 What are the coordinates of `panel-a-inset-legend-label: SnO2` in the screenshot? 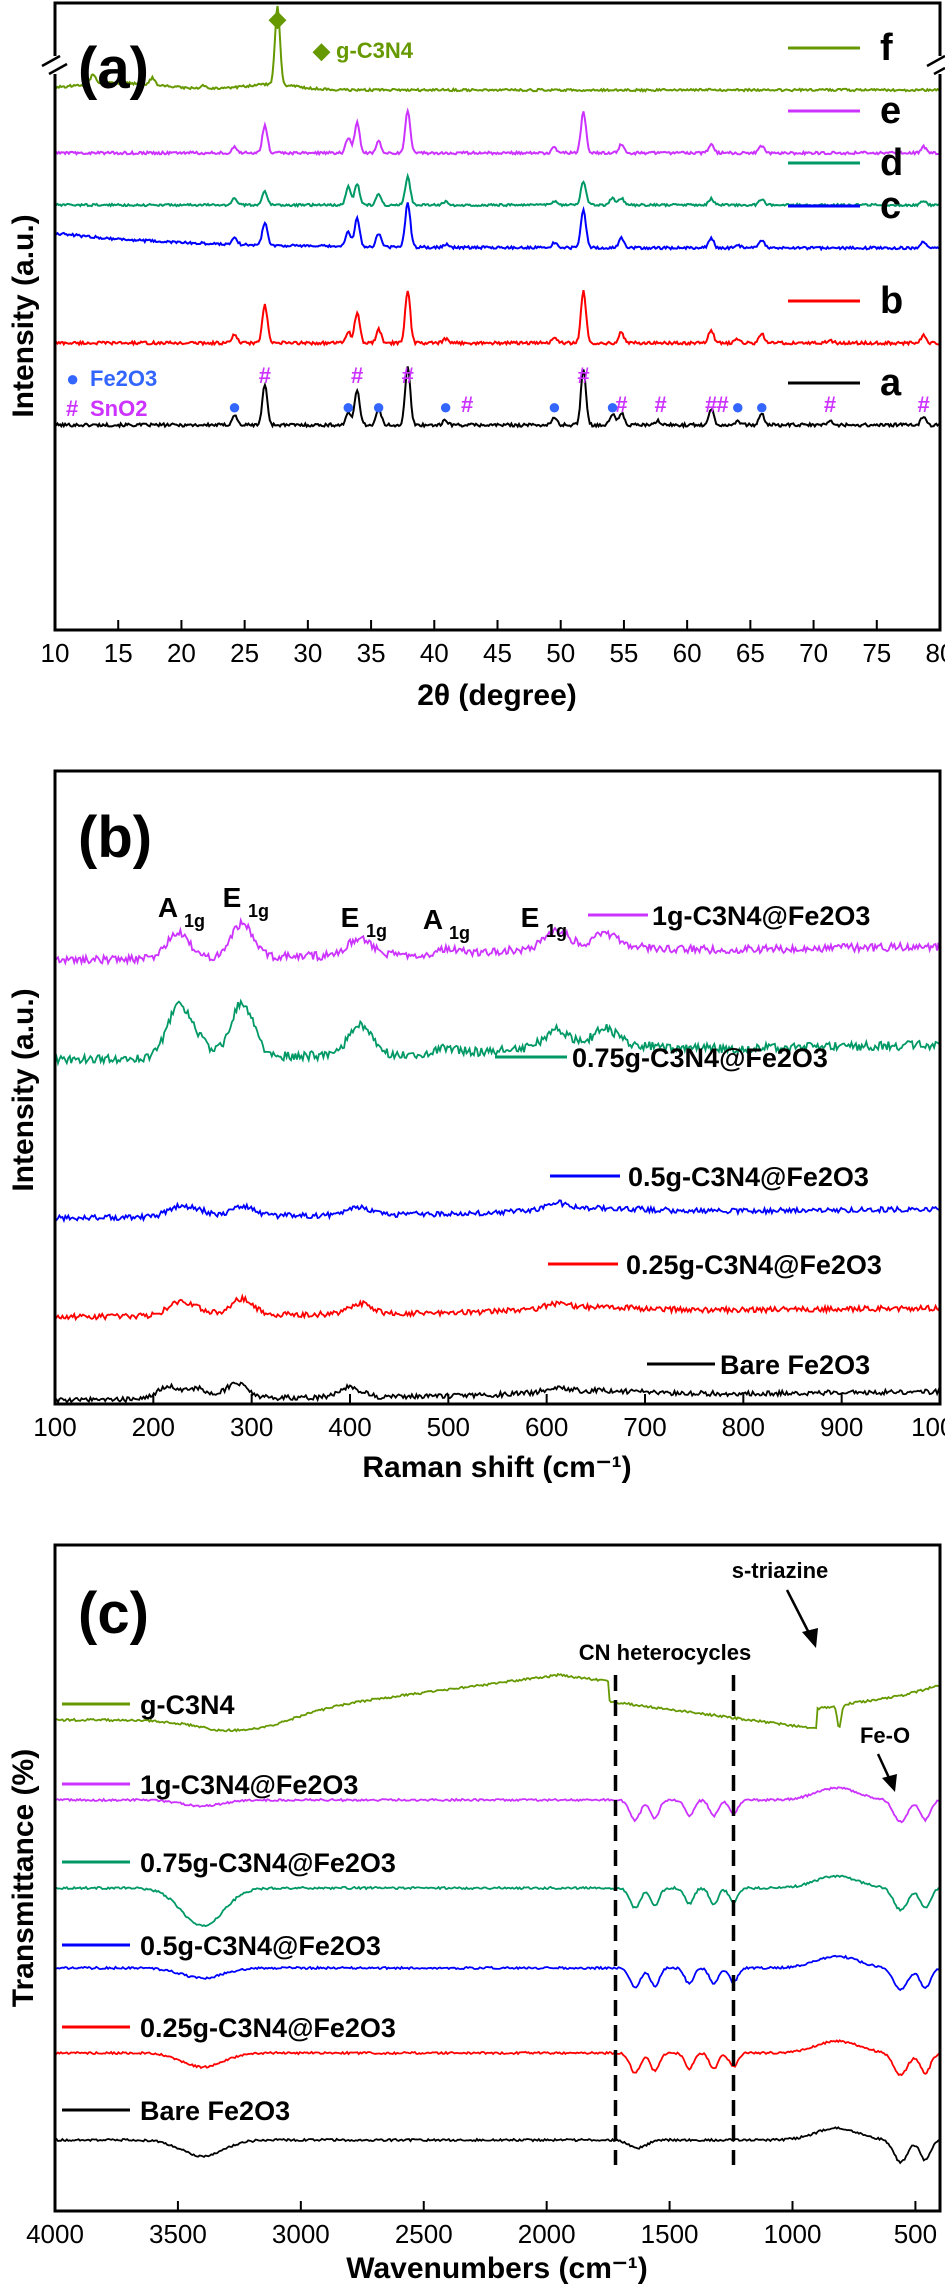 It's located at (118, 408).